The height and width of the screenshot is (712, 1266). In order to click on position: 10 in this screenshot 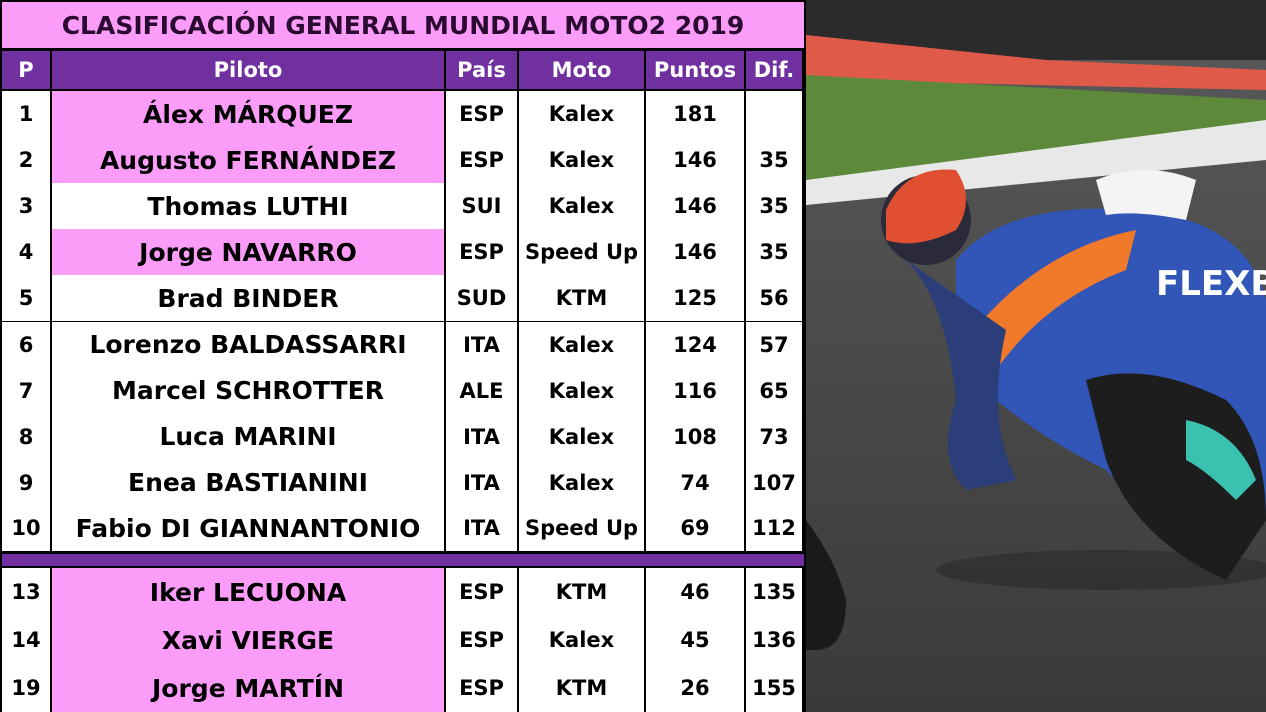, I will do `click(26, 528)`.